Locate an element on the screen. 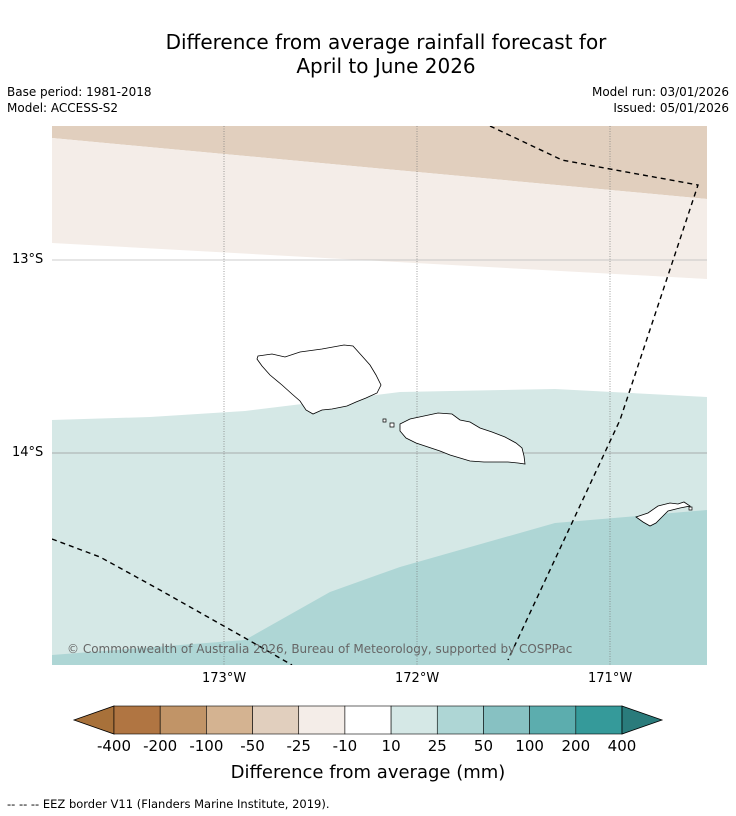 Image resolution: width=736 pixels, height=816 pixels. colorbar-tick-label: 200 is located at coordinates (576, 746).